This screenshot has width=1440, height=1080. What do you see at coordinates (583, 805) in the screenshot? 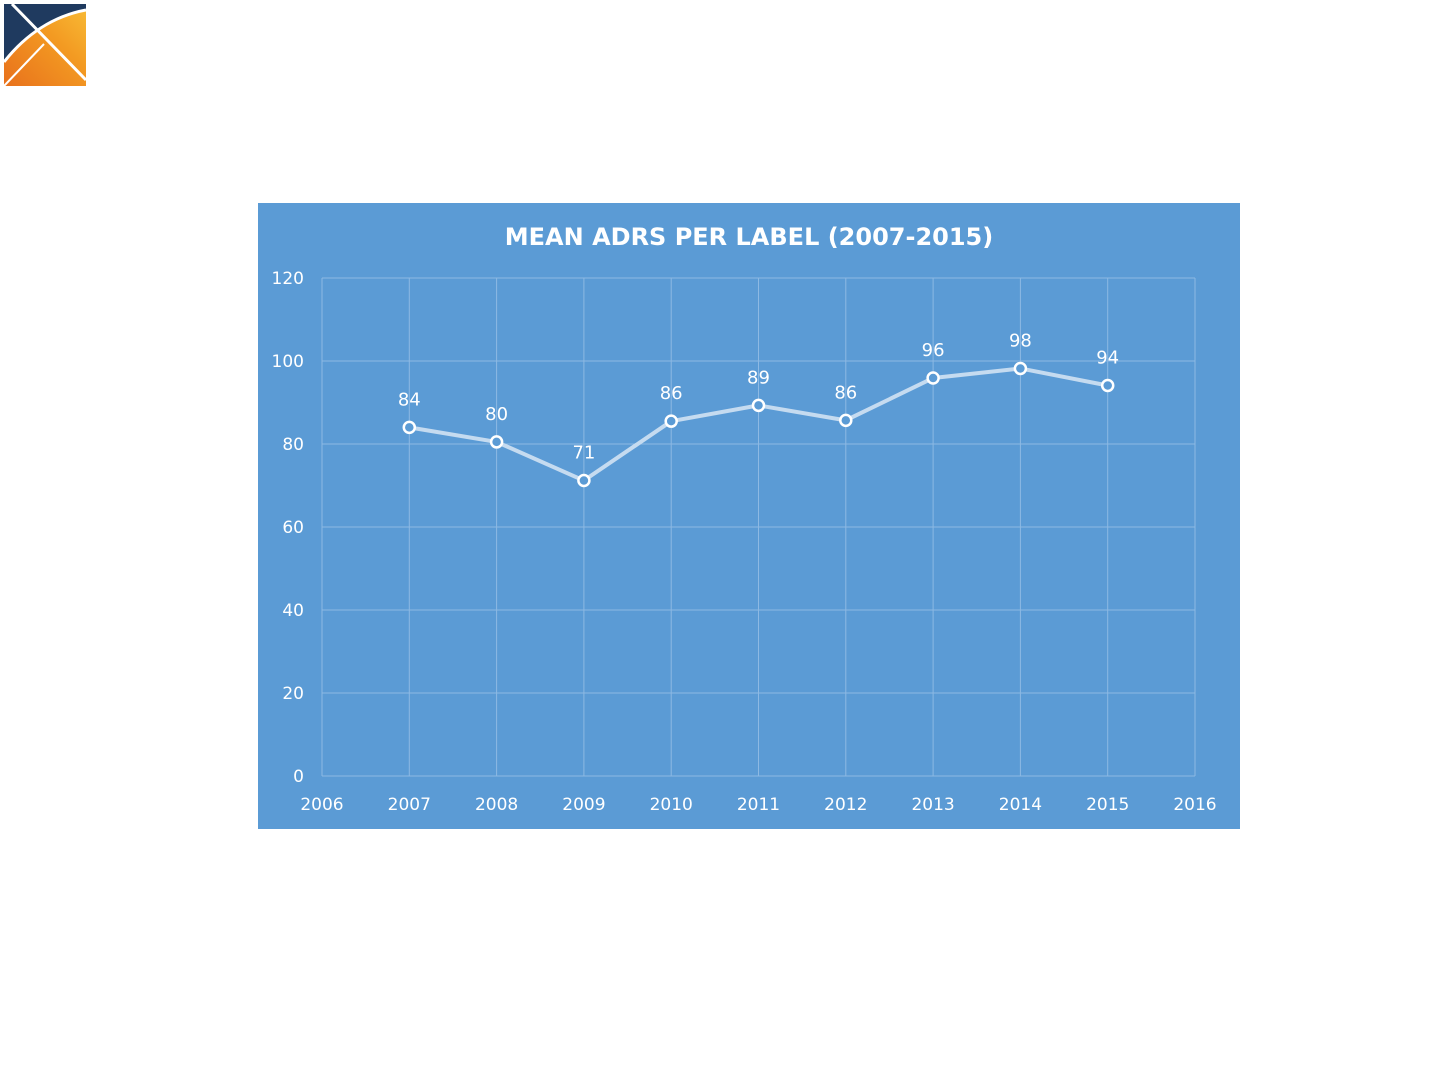
I see `x-tick-label: 2009` at bounding box center [583, 805].